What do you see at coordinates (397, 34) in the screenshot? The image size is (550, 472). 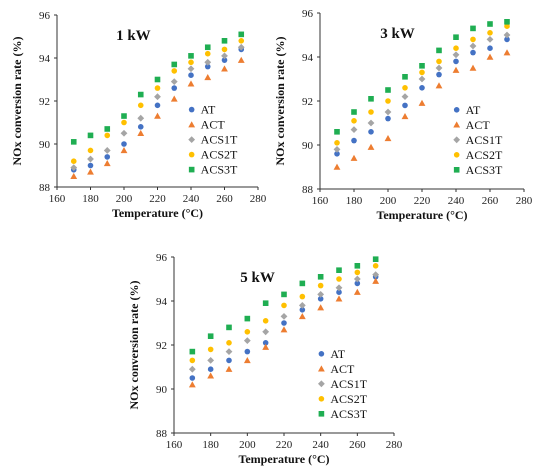 I see `chart-title: 3 kW` at bounding box center [397, 34].